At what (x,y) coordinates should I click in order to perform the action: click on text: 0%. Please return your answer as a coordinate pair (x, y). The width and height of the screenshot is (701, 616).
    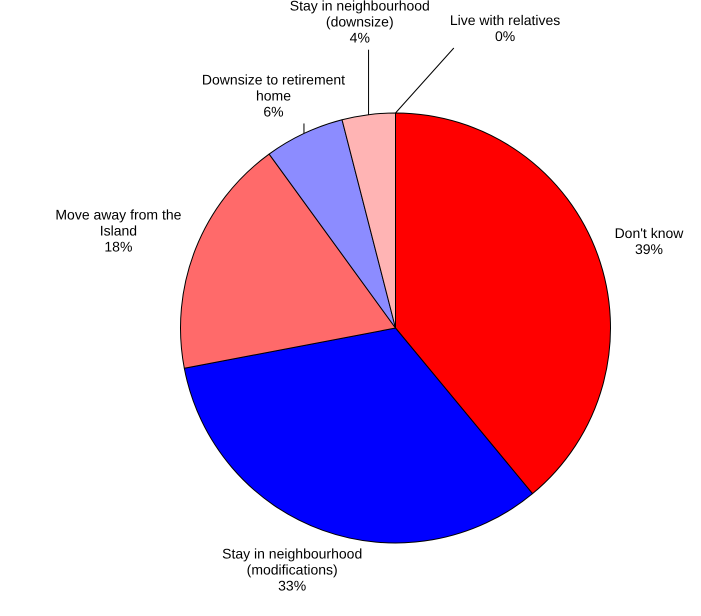
    Looking at the image, I should click on (505, 36).